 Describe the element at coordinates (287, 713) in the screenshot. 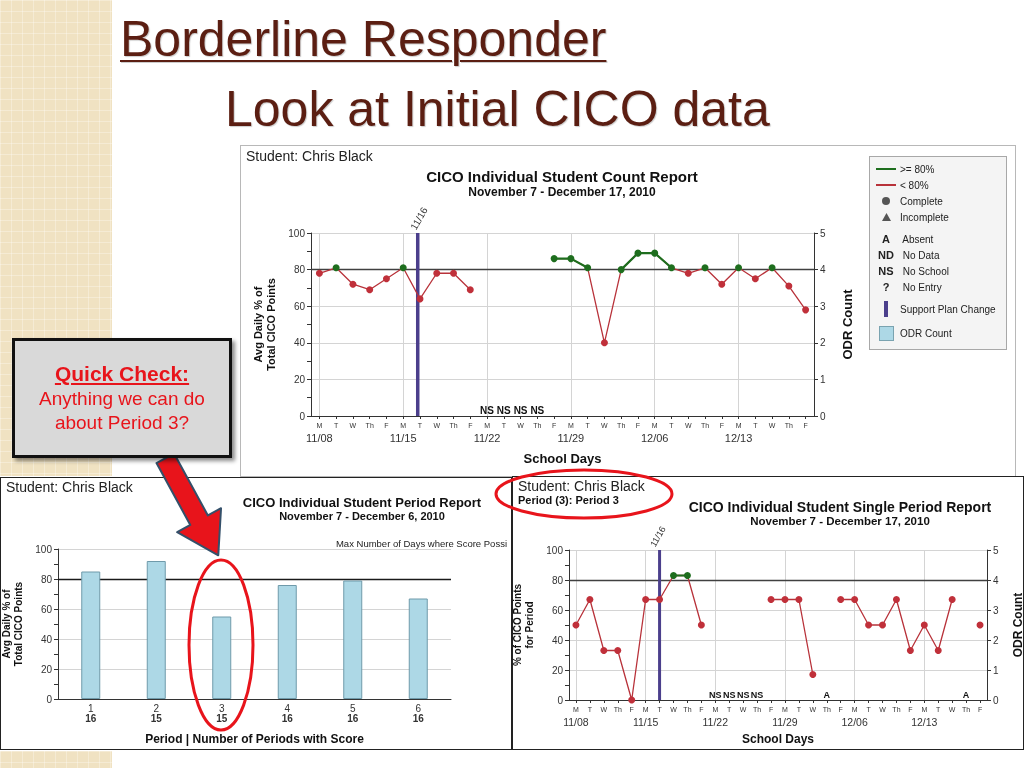

I see `x-tick-label: 4 16` at that location.